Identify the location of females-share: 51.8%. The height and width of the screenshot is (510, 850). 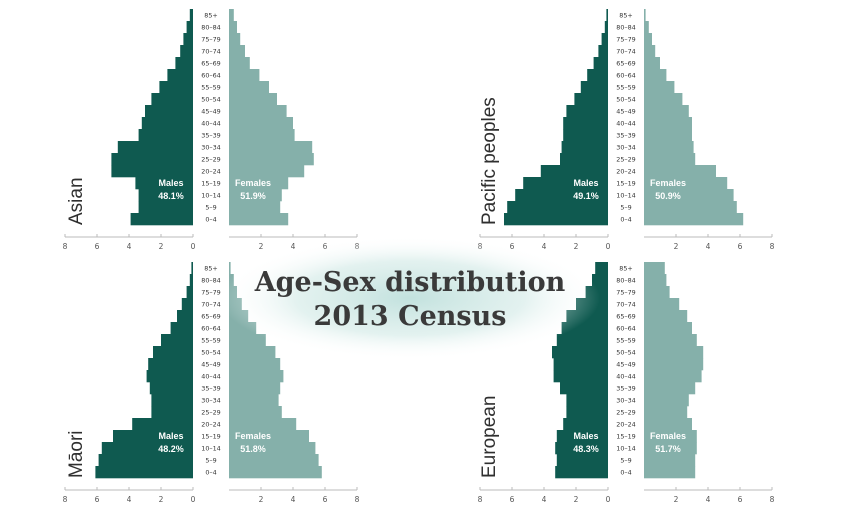
(253, 449).